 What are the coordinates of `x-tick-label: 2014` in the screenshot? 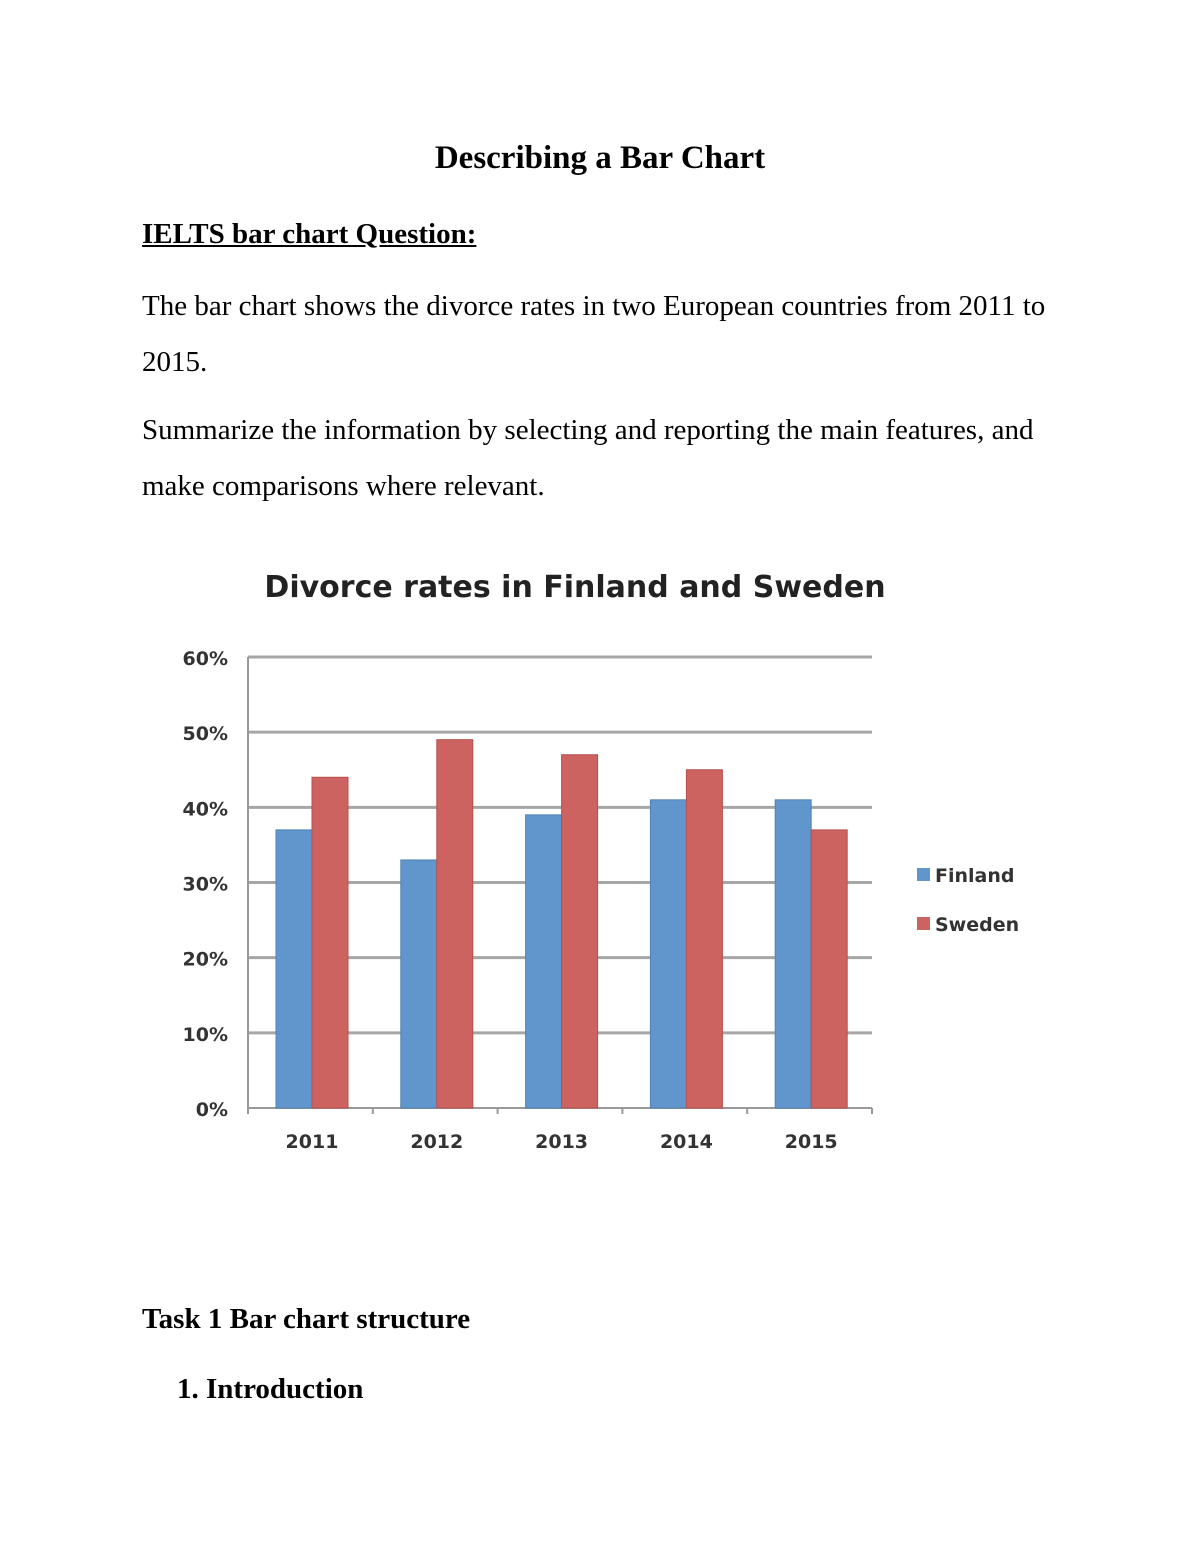 It's located at (686, 1142).